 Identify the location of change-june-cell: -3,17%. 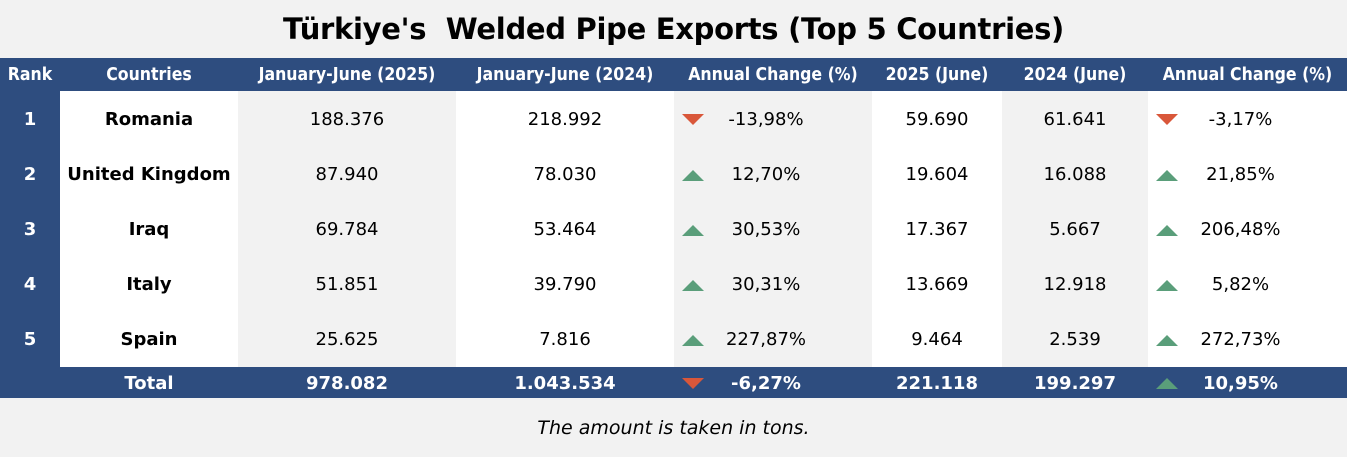
(1262, 119).